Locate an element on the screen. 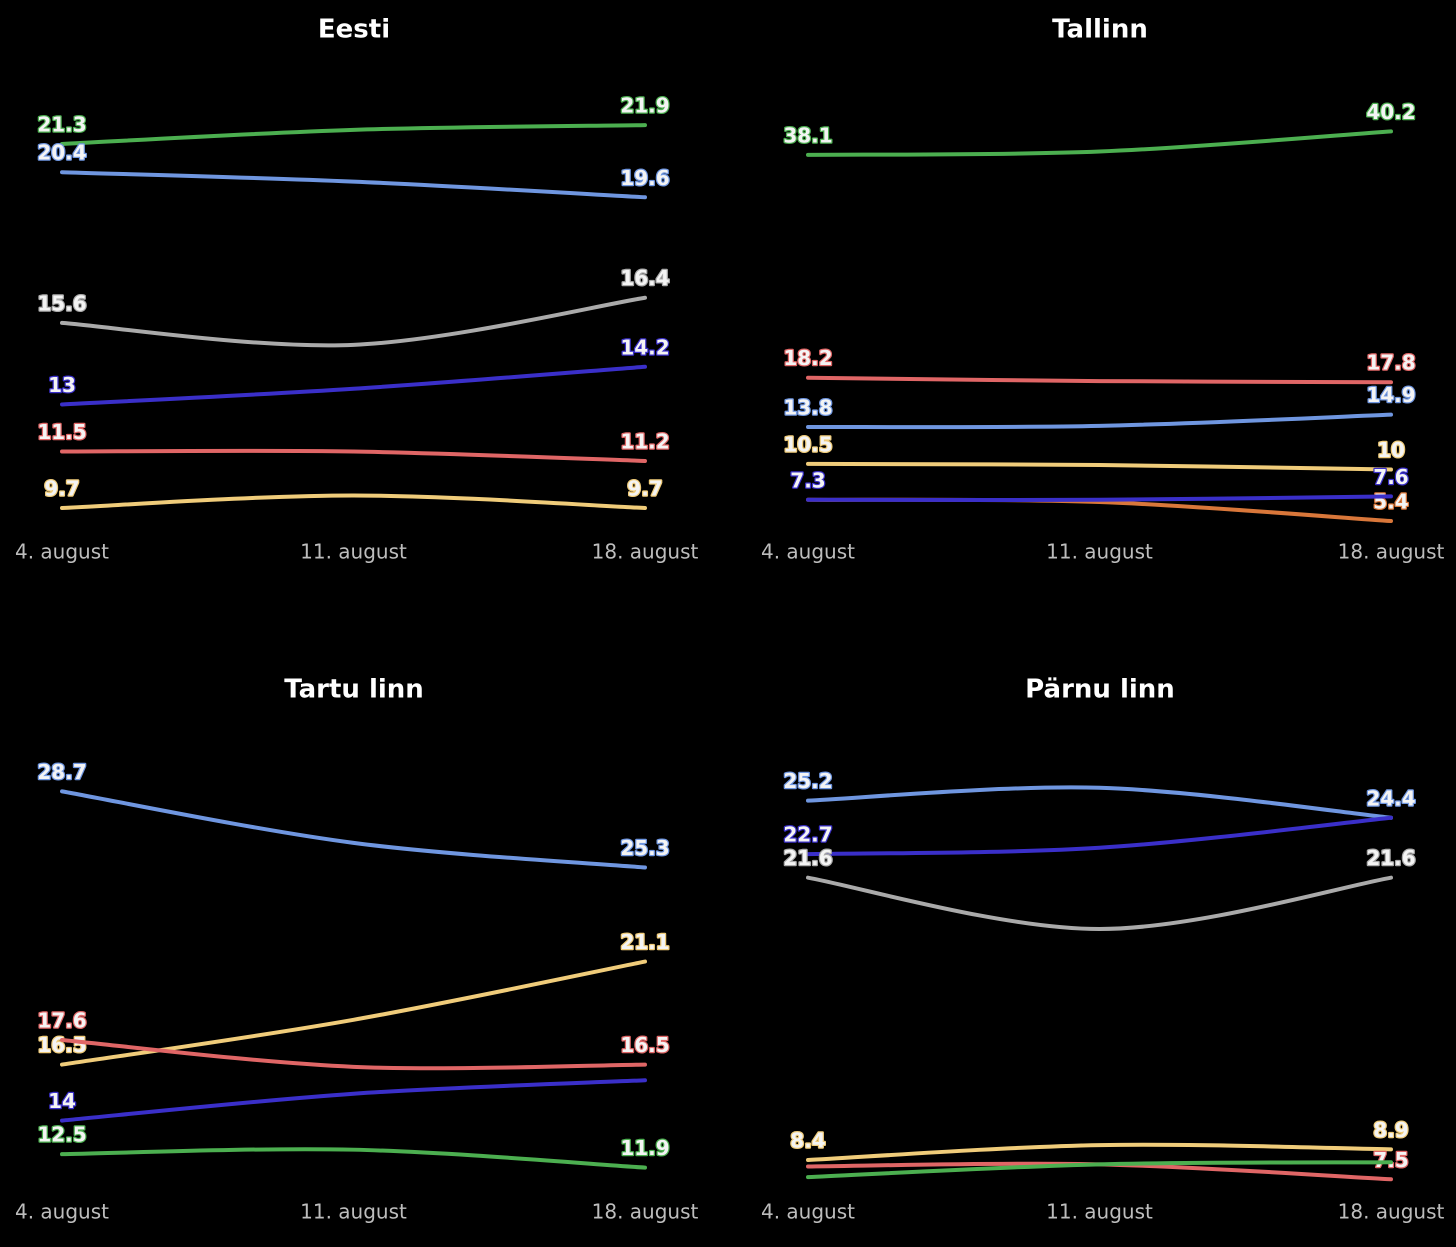 The image size is (1456, 1247). data-label: 10 is located at coordinates (1391, 450).